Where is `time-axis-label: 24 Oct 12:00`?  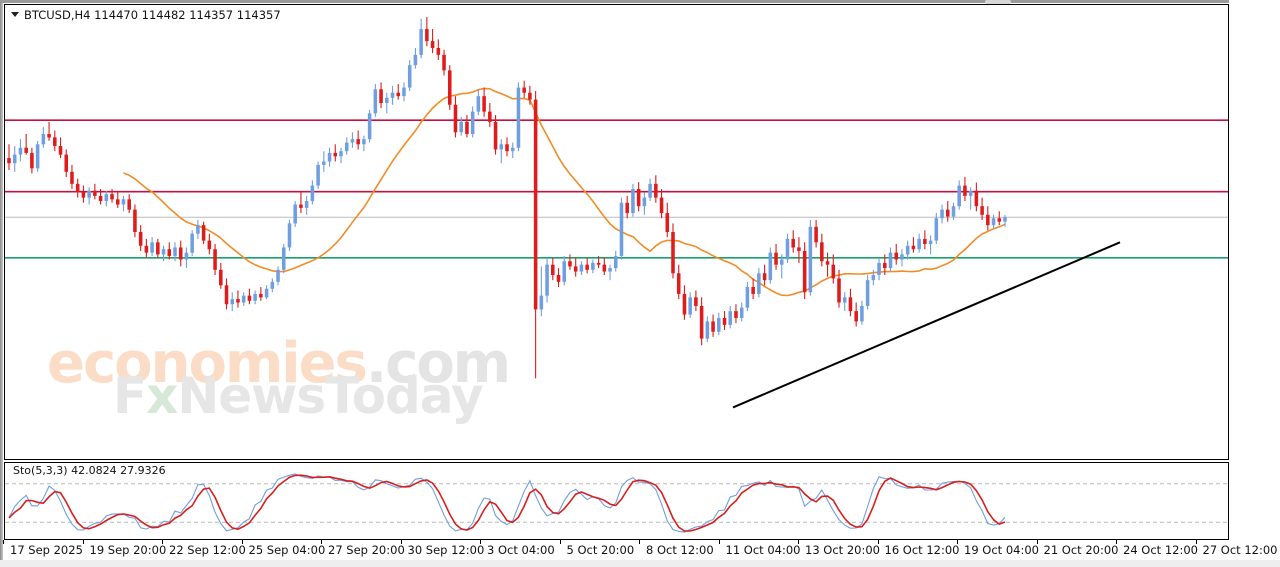 time-axis-label: 24 Oct 12:00 is located at coordinates (1160, 550).